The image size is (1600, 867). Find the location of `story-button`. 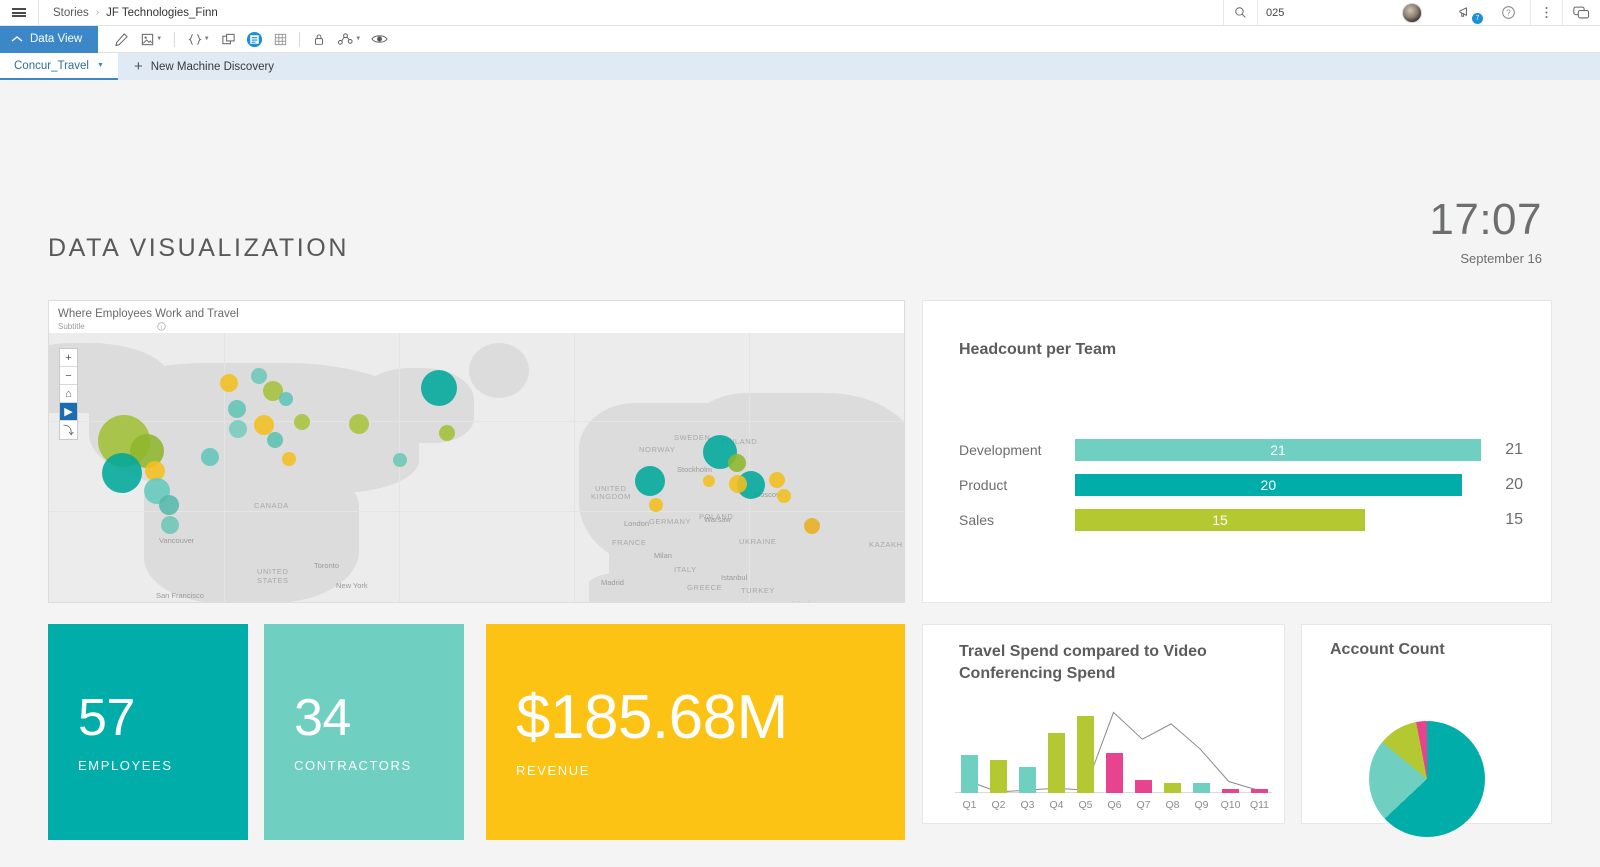

story-button is located at coordinates (254, 39).